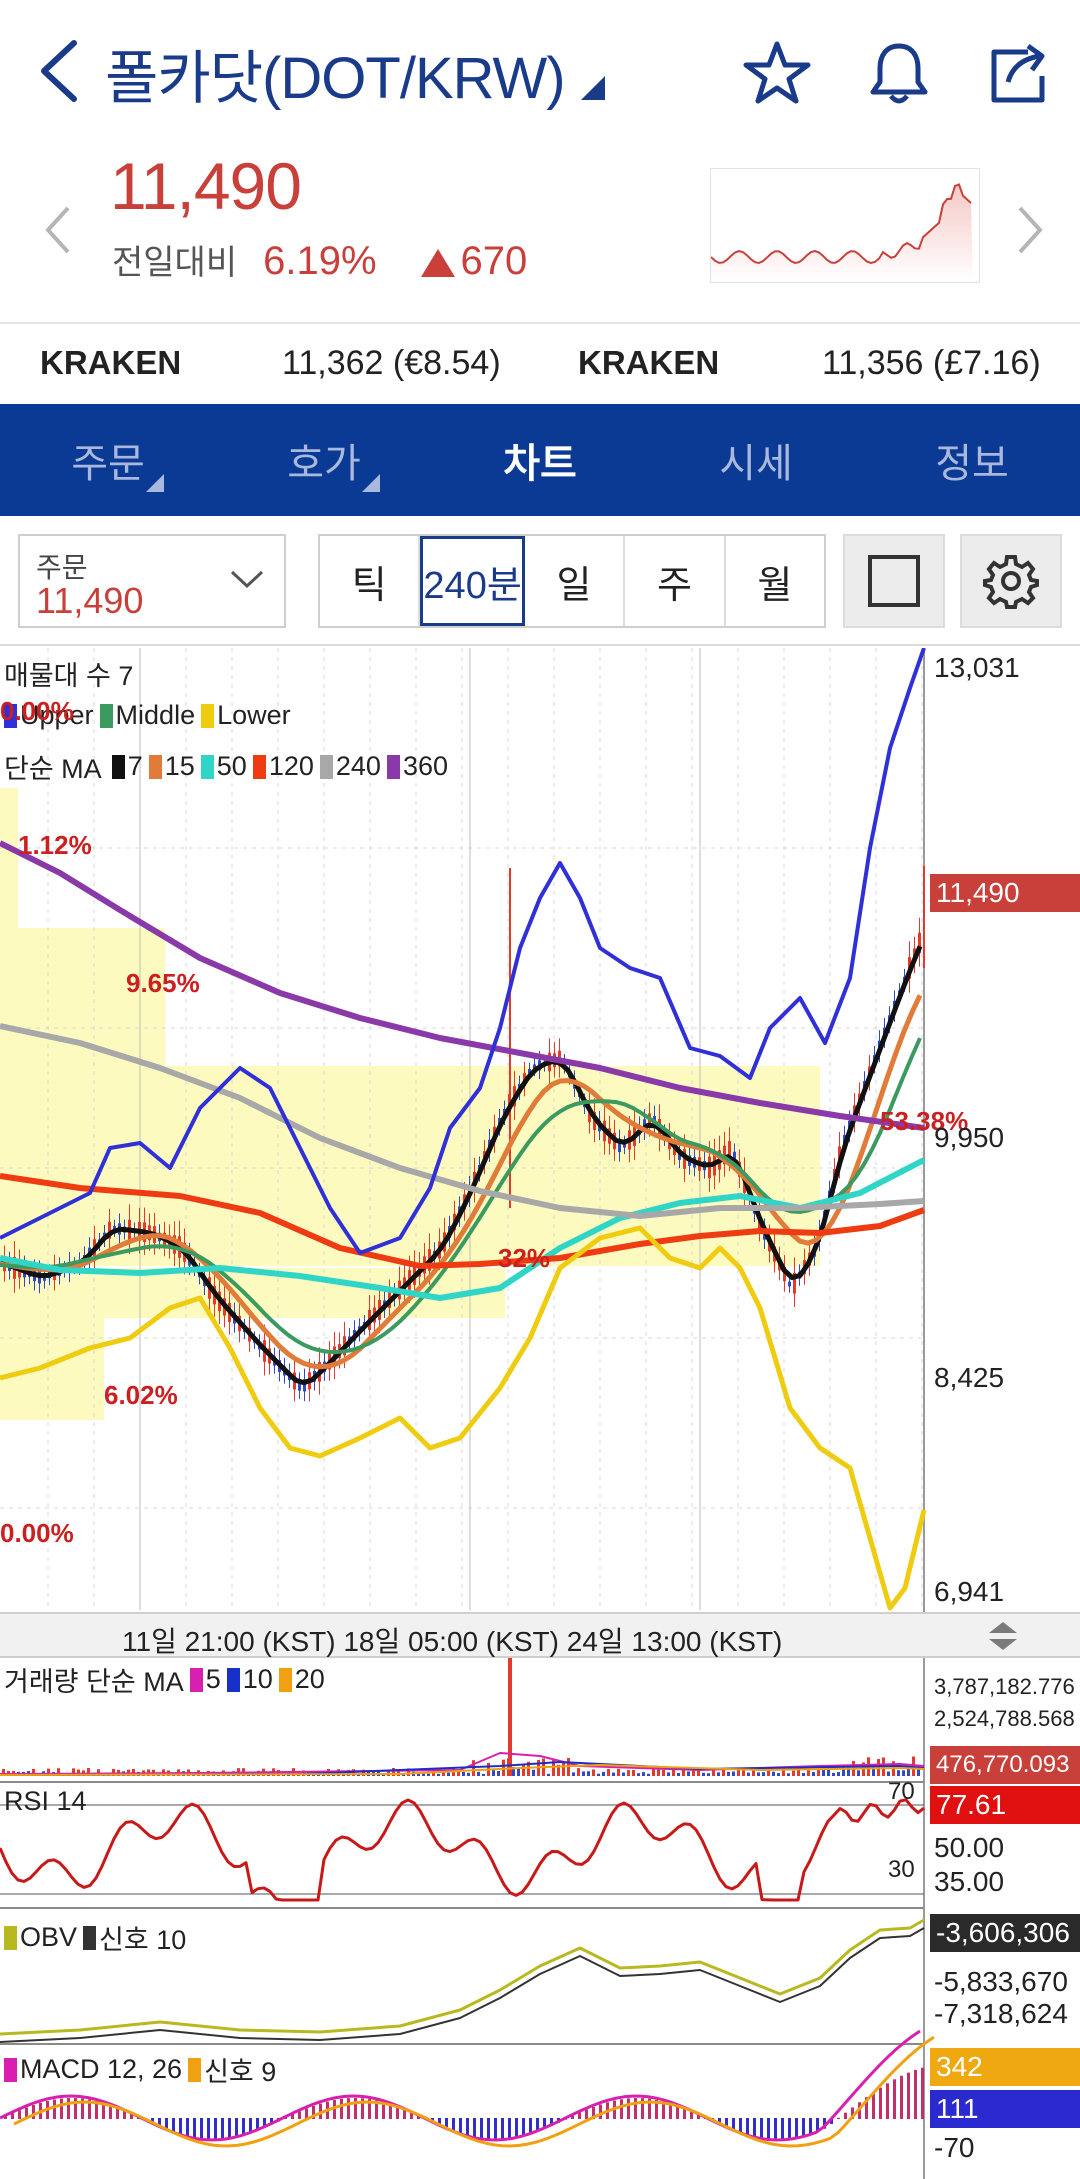 This screenshot has width=1080, height=2179. What do you see at coordinates (95, 1937) in the screenshot?
I see `obv-legend: OBV 신호 10` at bounding box center [95, 1937].